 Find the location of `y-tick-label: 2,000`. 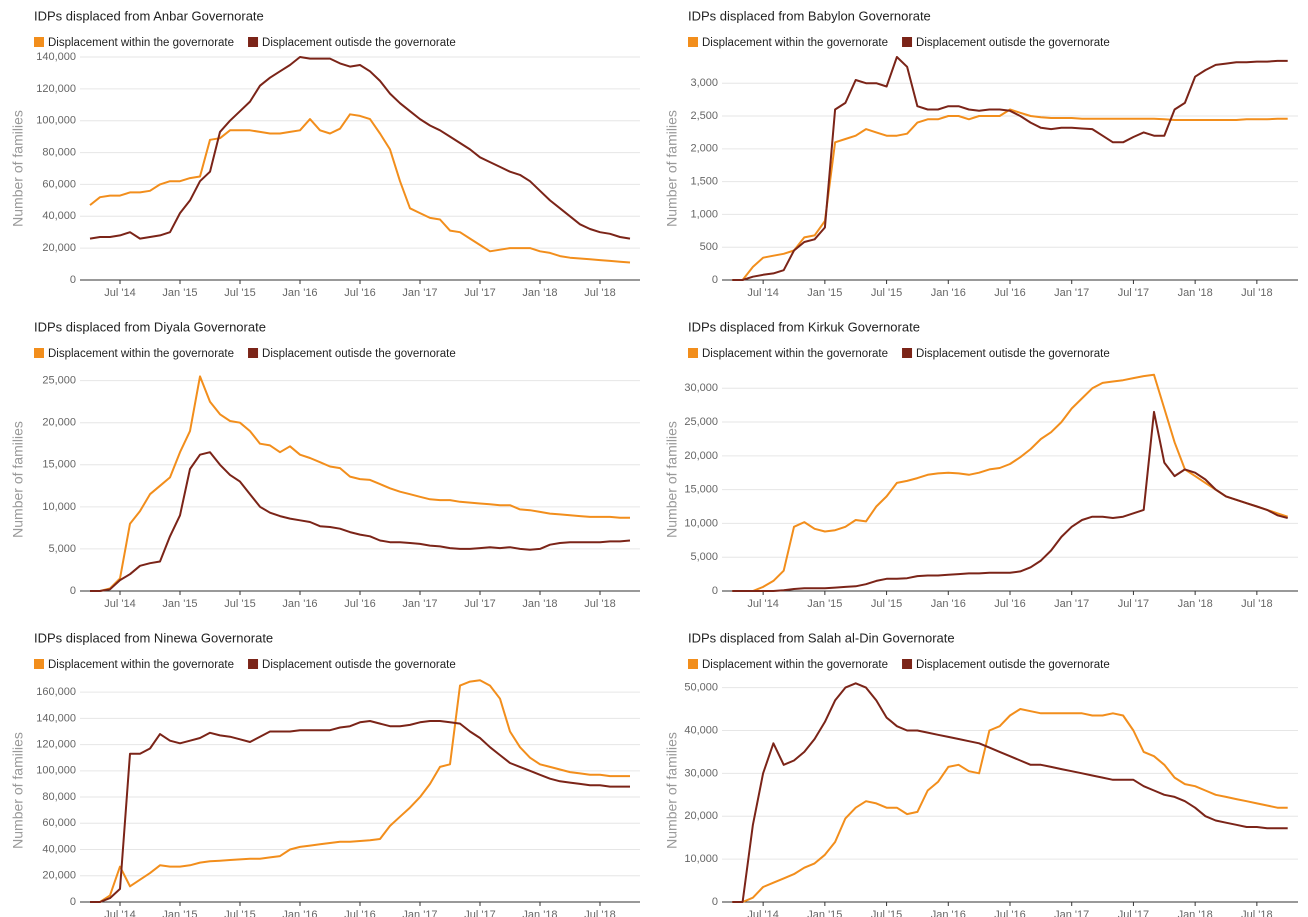

y-tick-label: 2,000 is located at coordinates (704, 149).